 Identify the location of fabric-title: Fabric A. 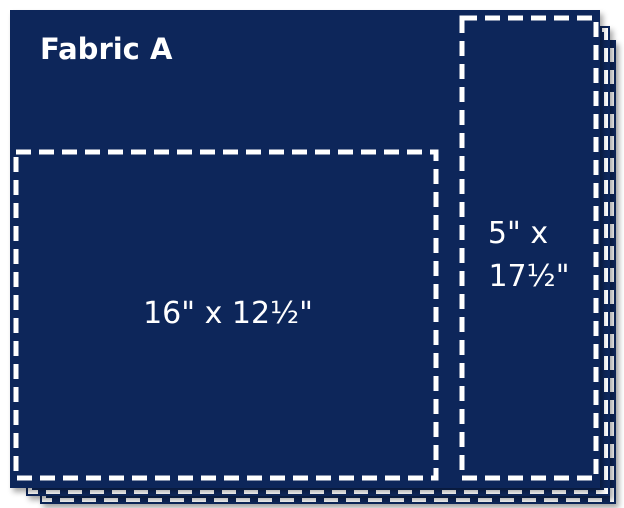
(106, 49).